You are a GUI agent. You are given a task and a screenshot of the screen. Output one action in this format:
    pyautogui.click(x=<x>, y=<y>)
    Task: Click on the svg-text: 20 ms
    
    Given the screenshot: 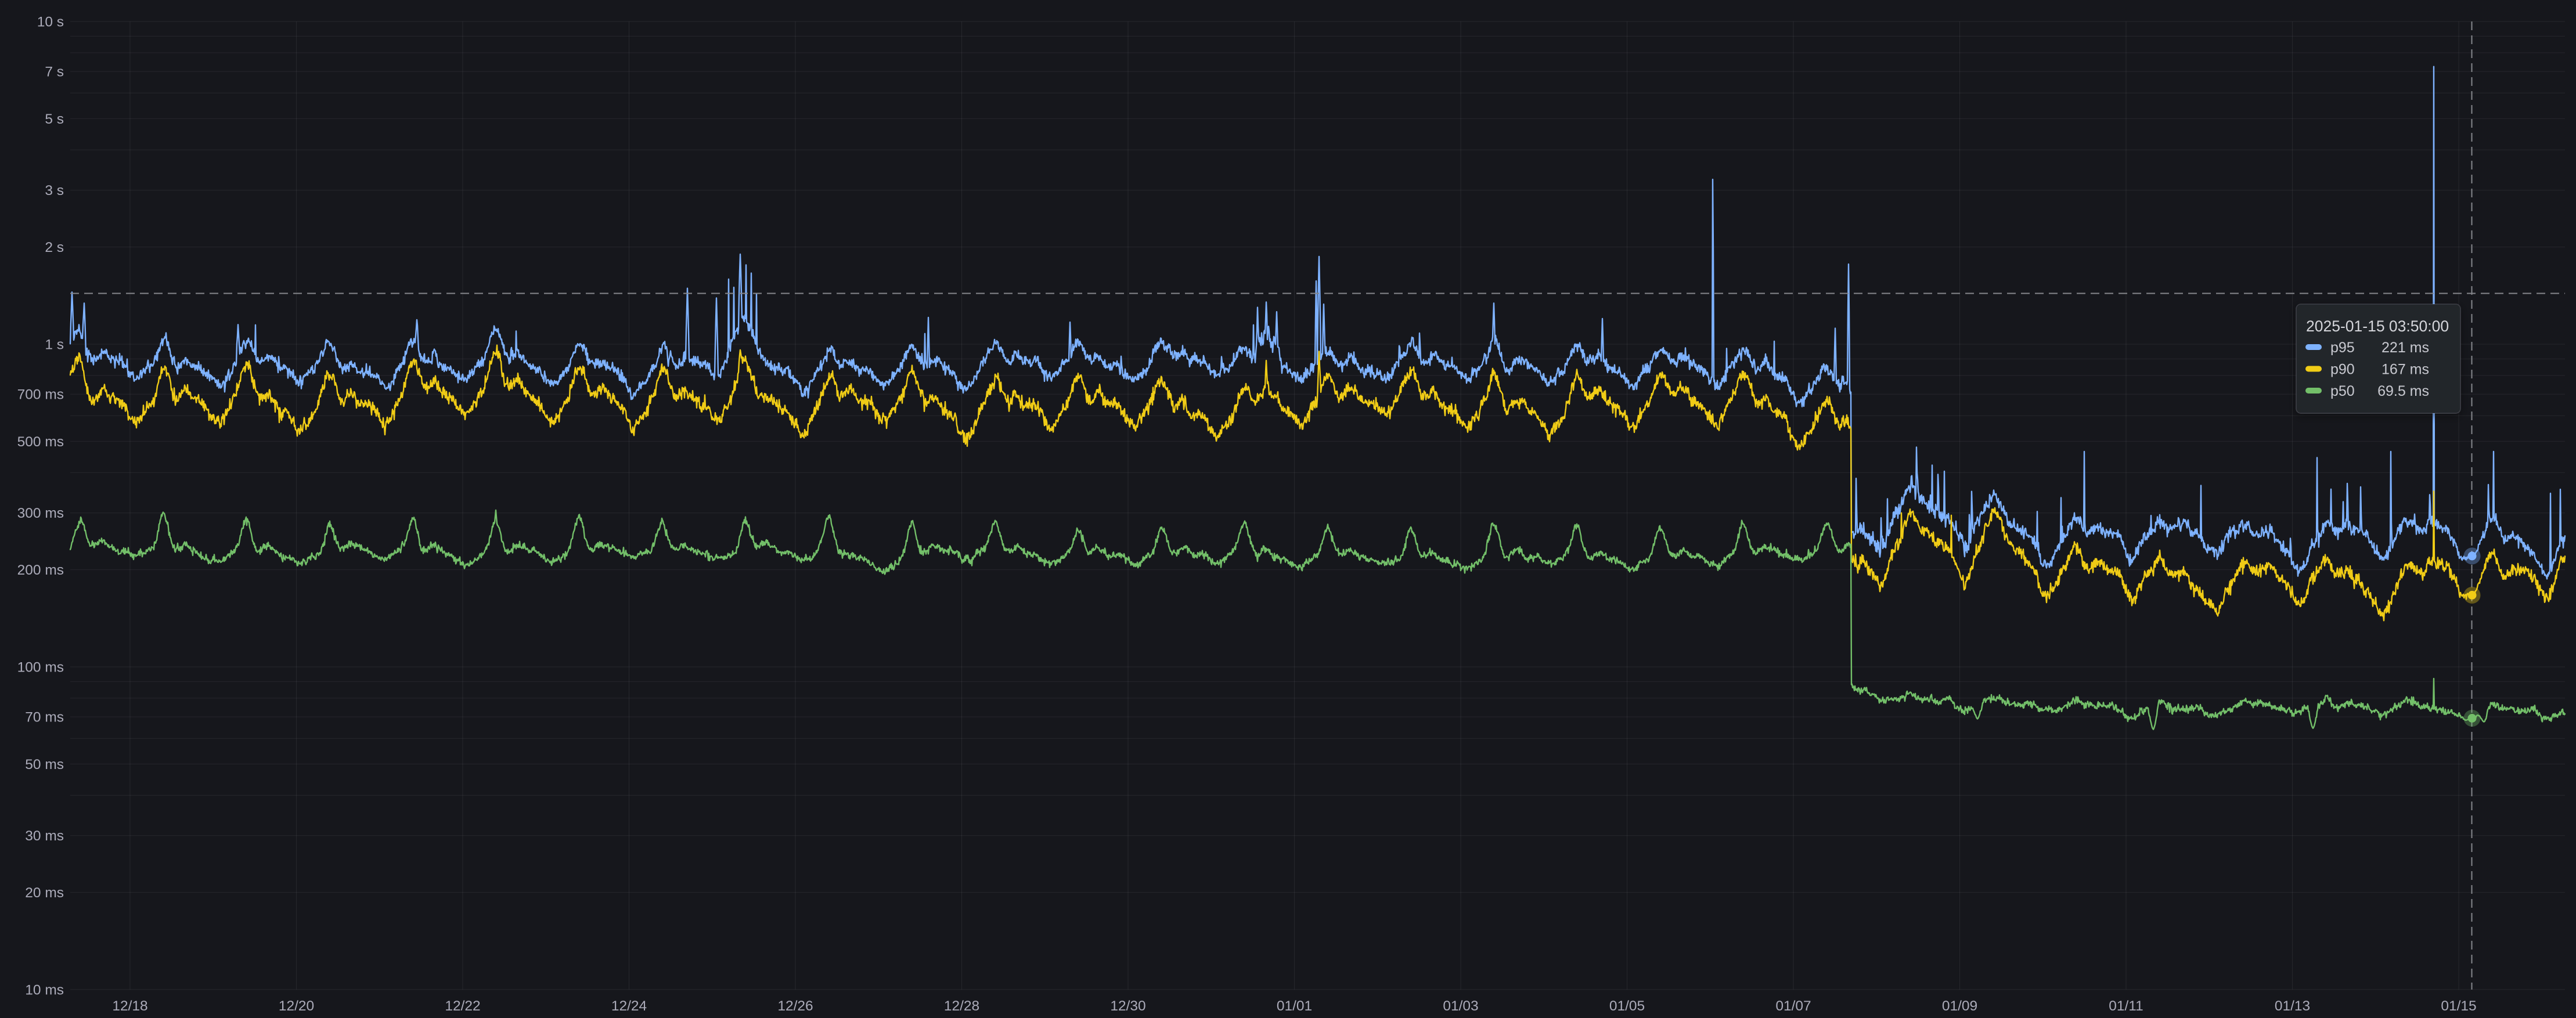 What is the action you would take?
    pyautogui.click(x=44, y=893)
    